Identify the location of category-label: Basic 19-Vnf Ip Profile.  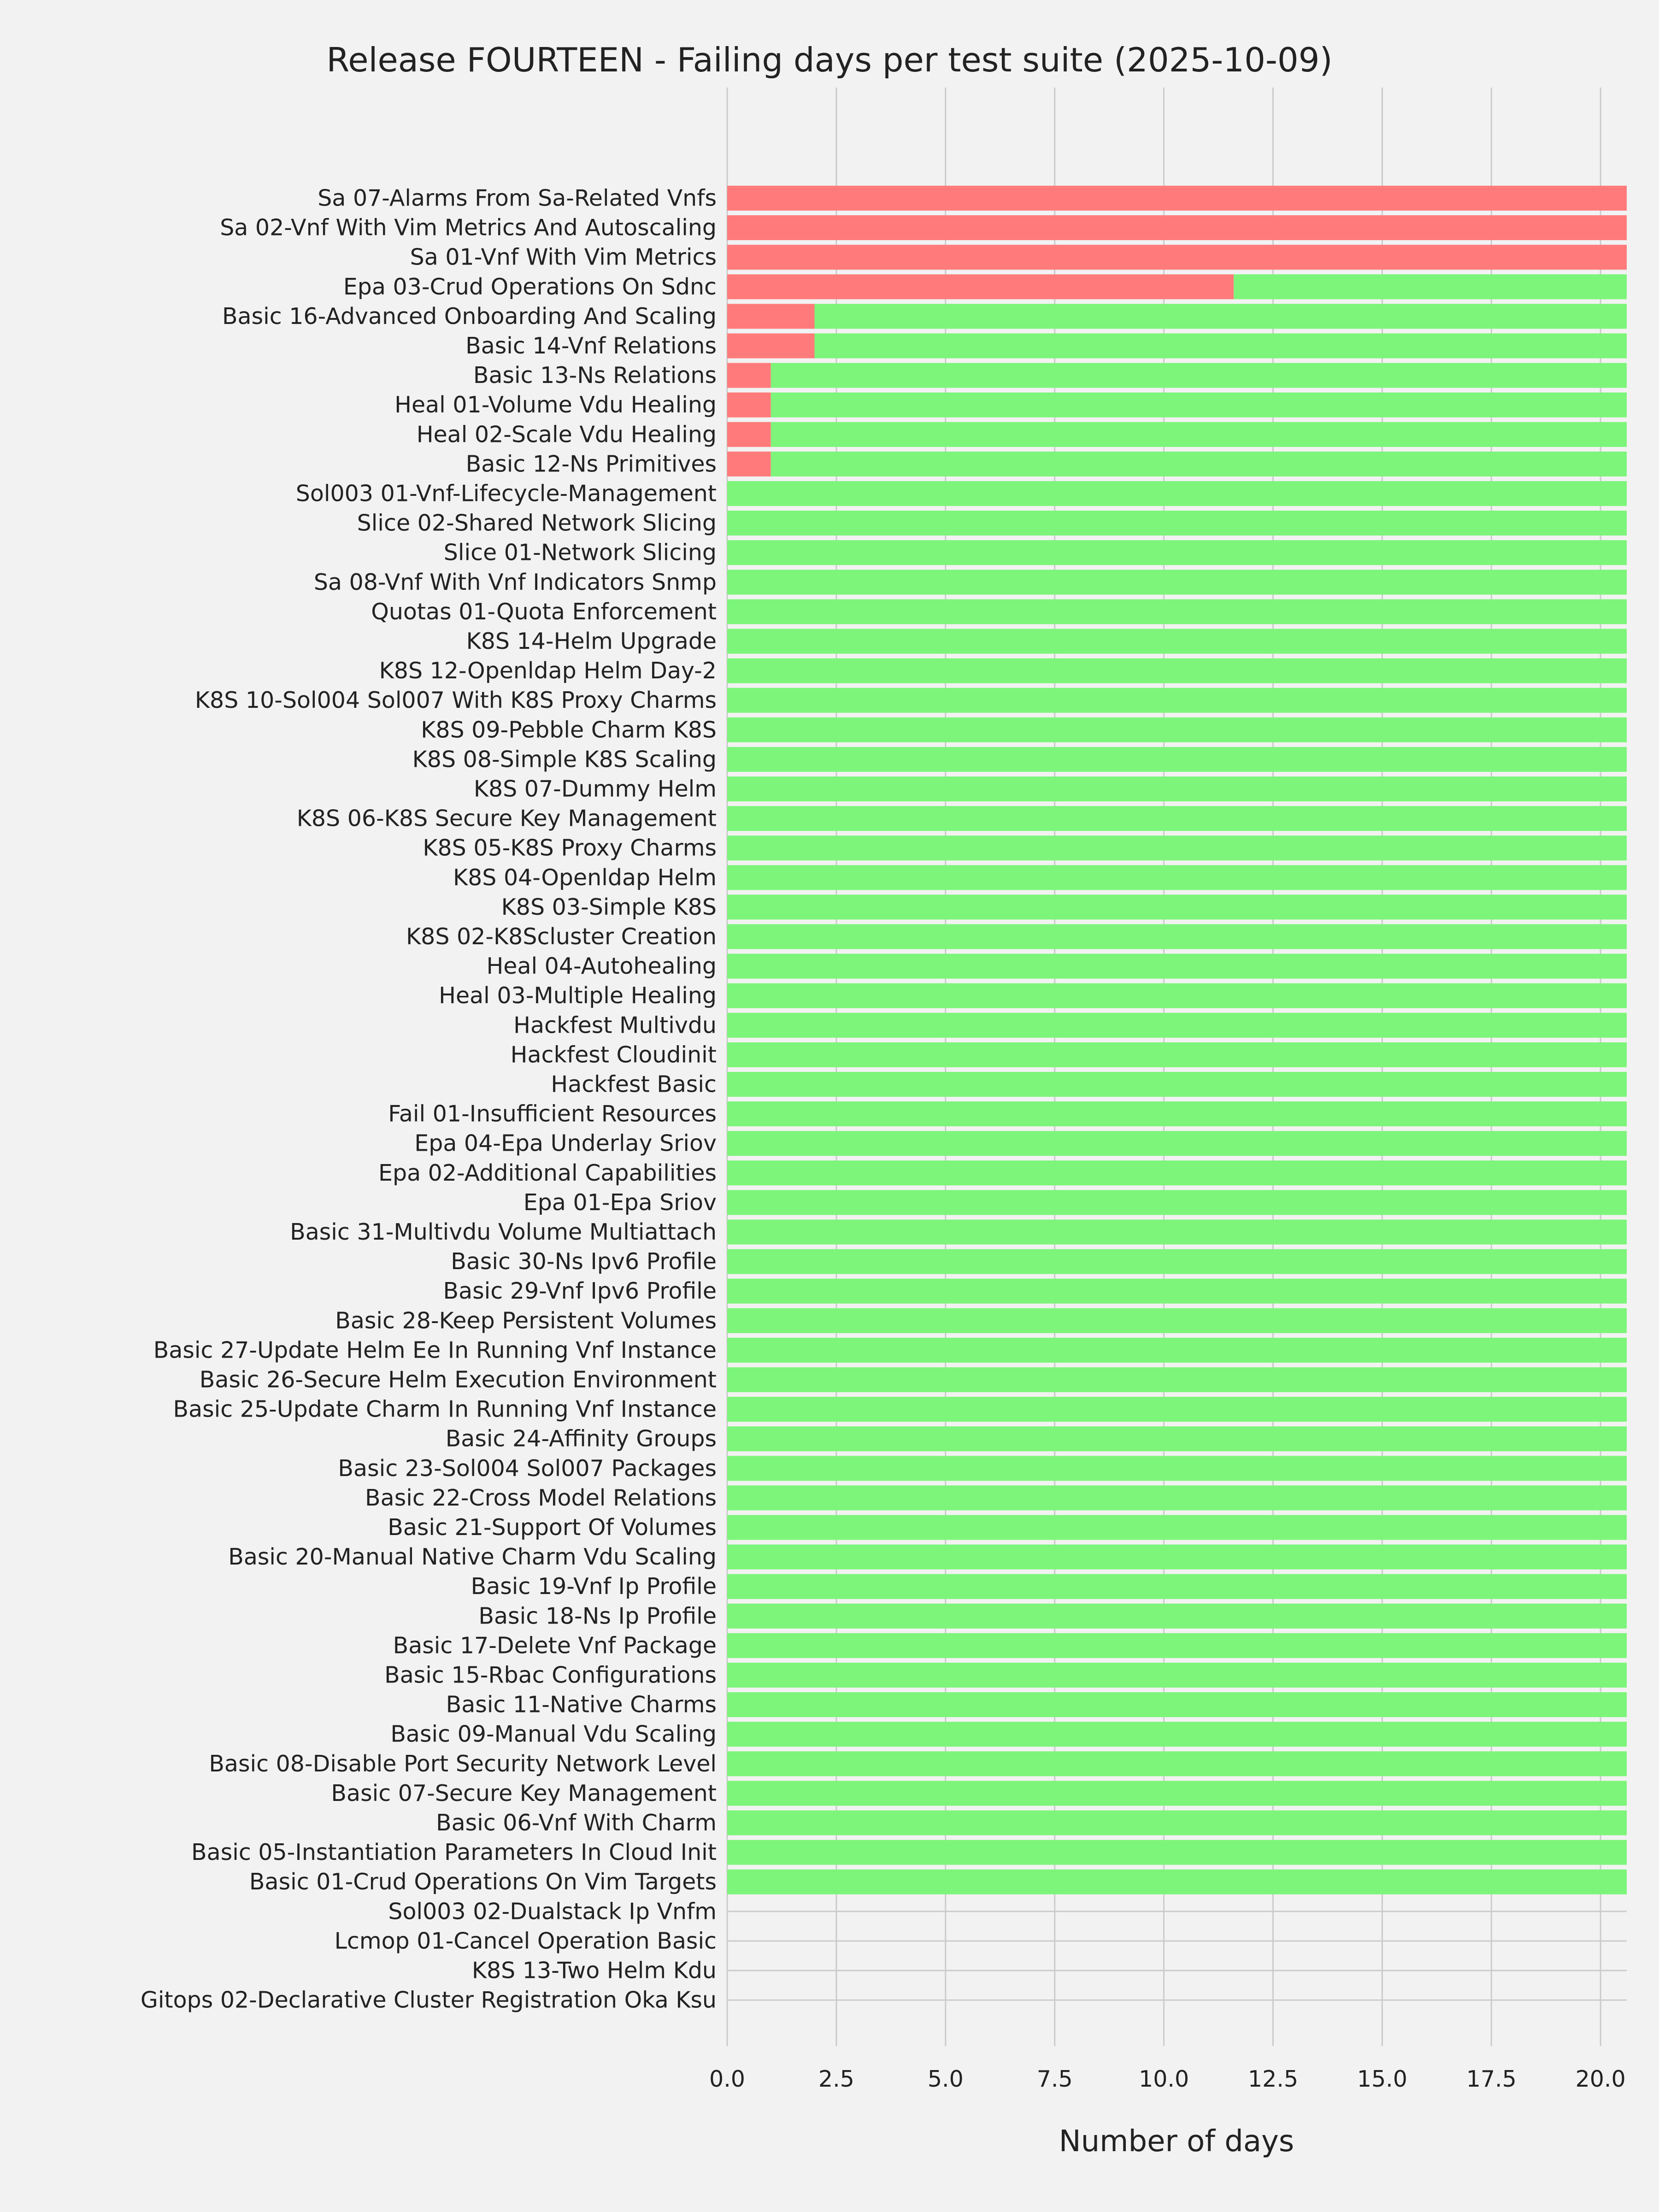
(594, 1586).